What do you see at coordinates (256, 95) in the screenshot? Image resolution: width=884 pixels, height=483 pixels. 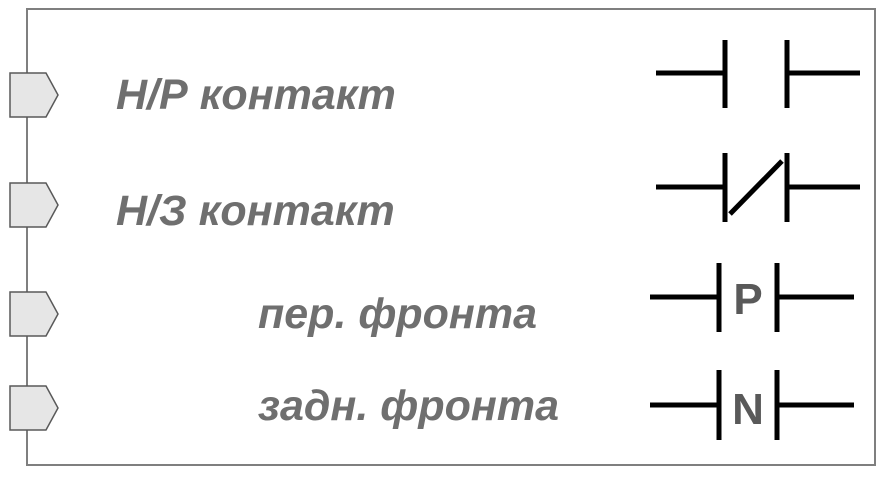 I see `no-contact-label: Н/Р контакт` at bounding box center [256, 95].